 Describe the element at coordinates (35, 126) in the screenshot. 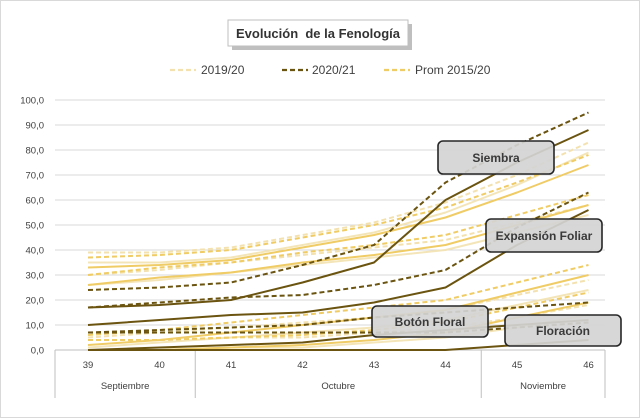

I see `y-tick-label-9: 90,0` at that location.